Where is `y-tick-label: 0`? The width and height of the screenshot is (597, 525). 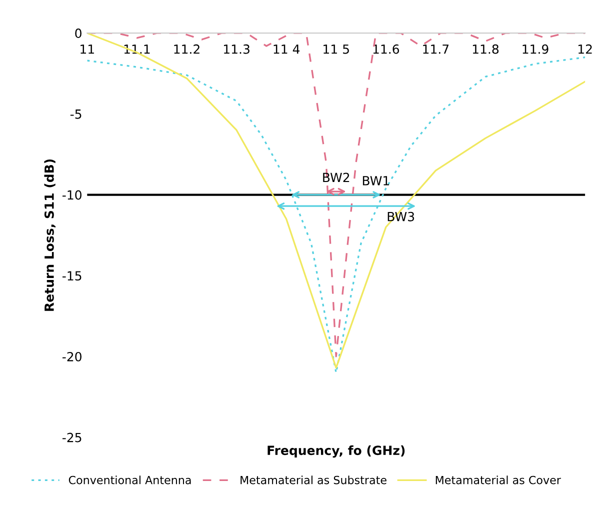 y-tick-label: 0 is located at coordinates (78, 33).